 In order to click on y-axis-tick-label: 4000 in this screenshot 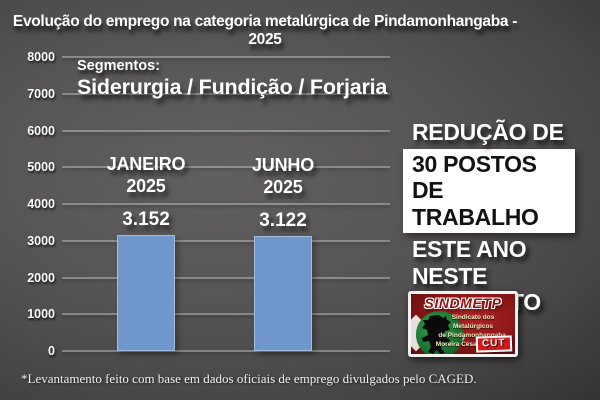, I will do `click(41, 204)`.